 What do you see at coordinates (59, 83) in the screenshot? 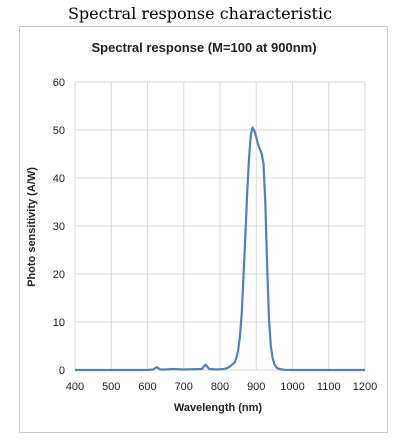
I see `y-tick-label: 60` at bounding box center [59, 83].